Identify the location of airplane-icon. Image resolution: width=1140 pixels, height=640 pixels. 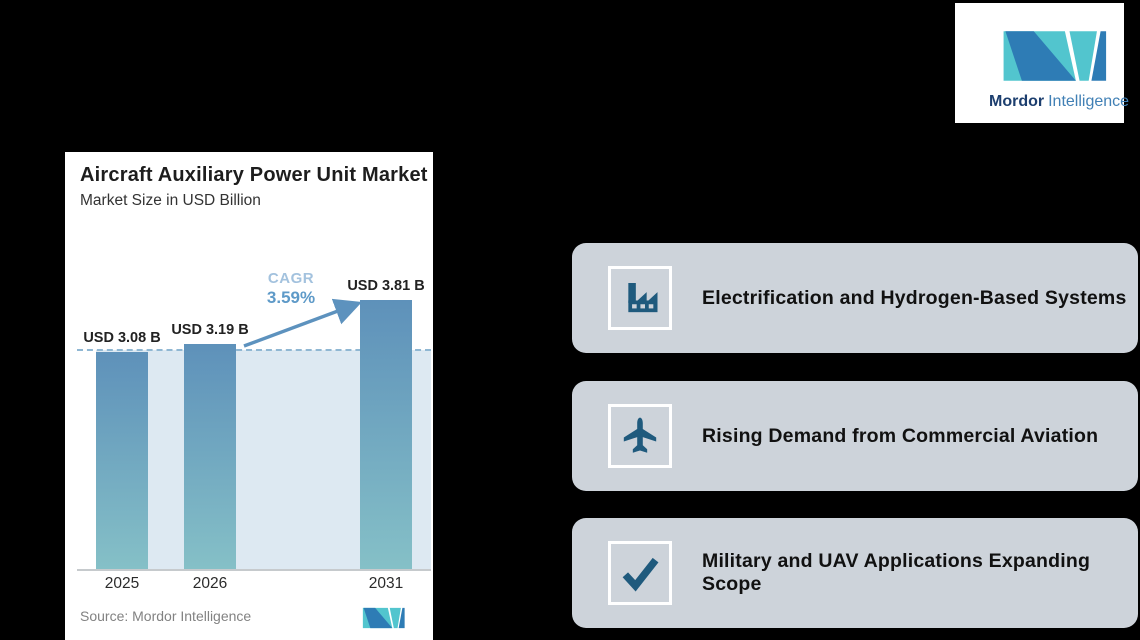
(640, 435).